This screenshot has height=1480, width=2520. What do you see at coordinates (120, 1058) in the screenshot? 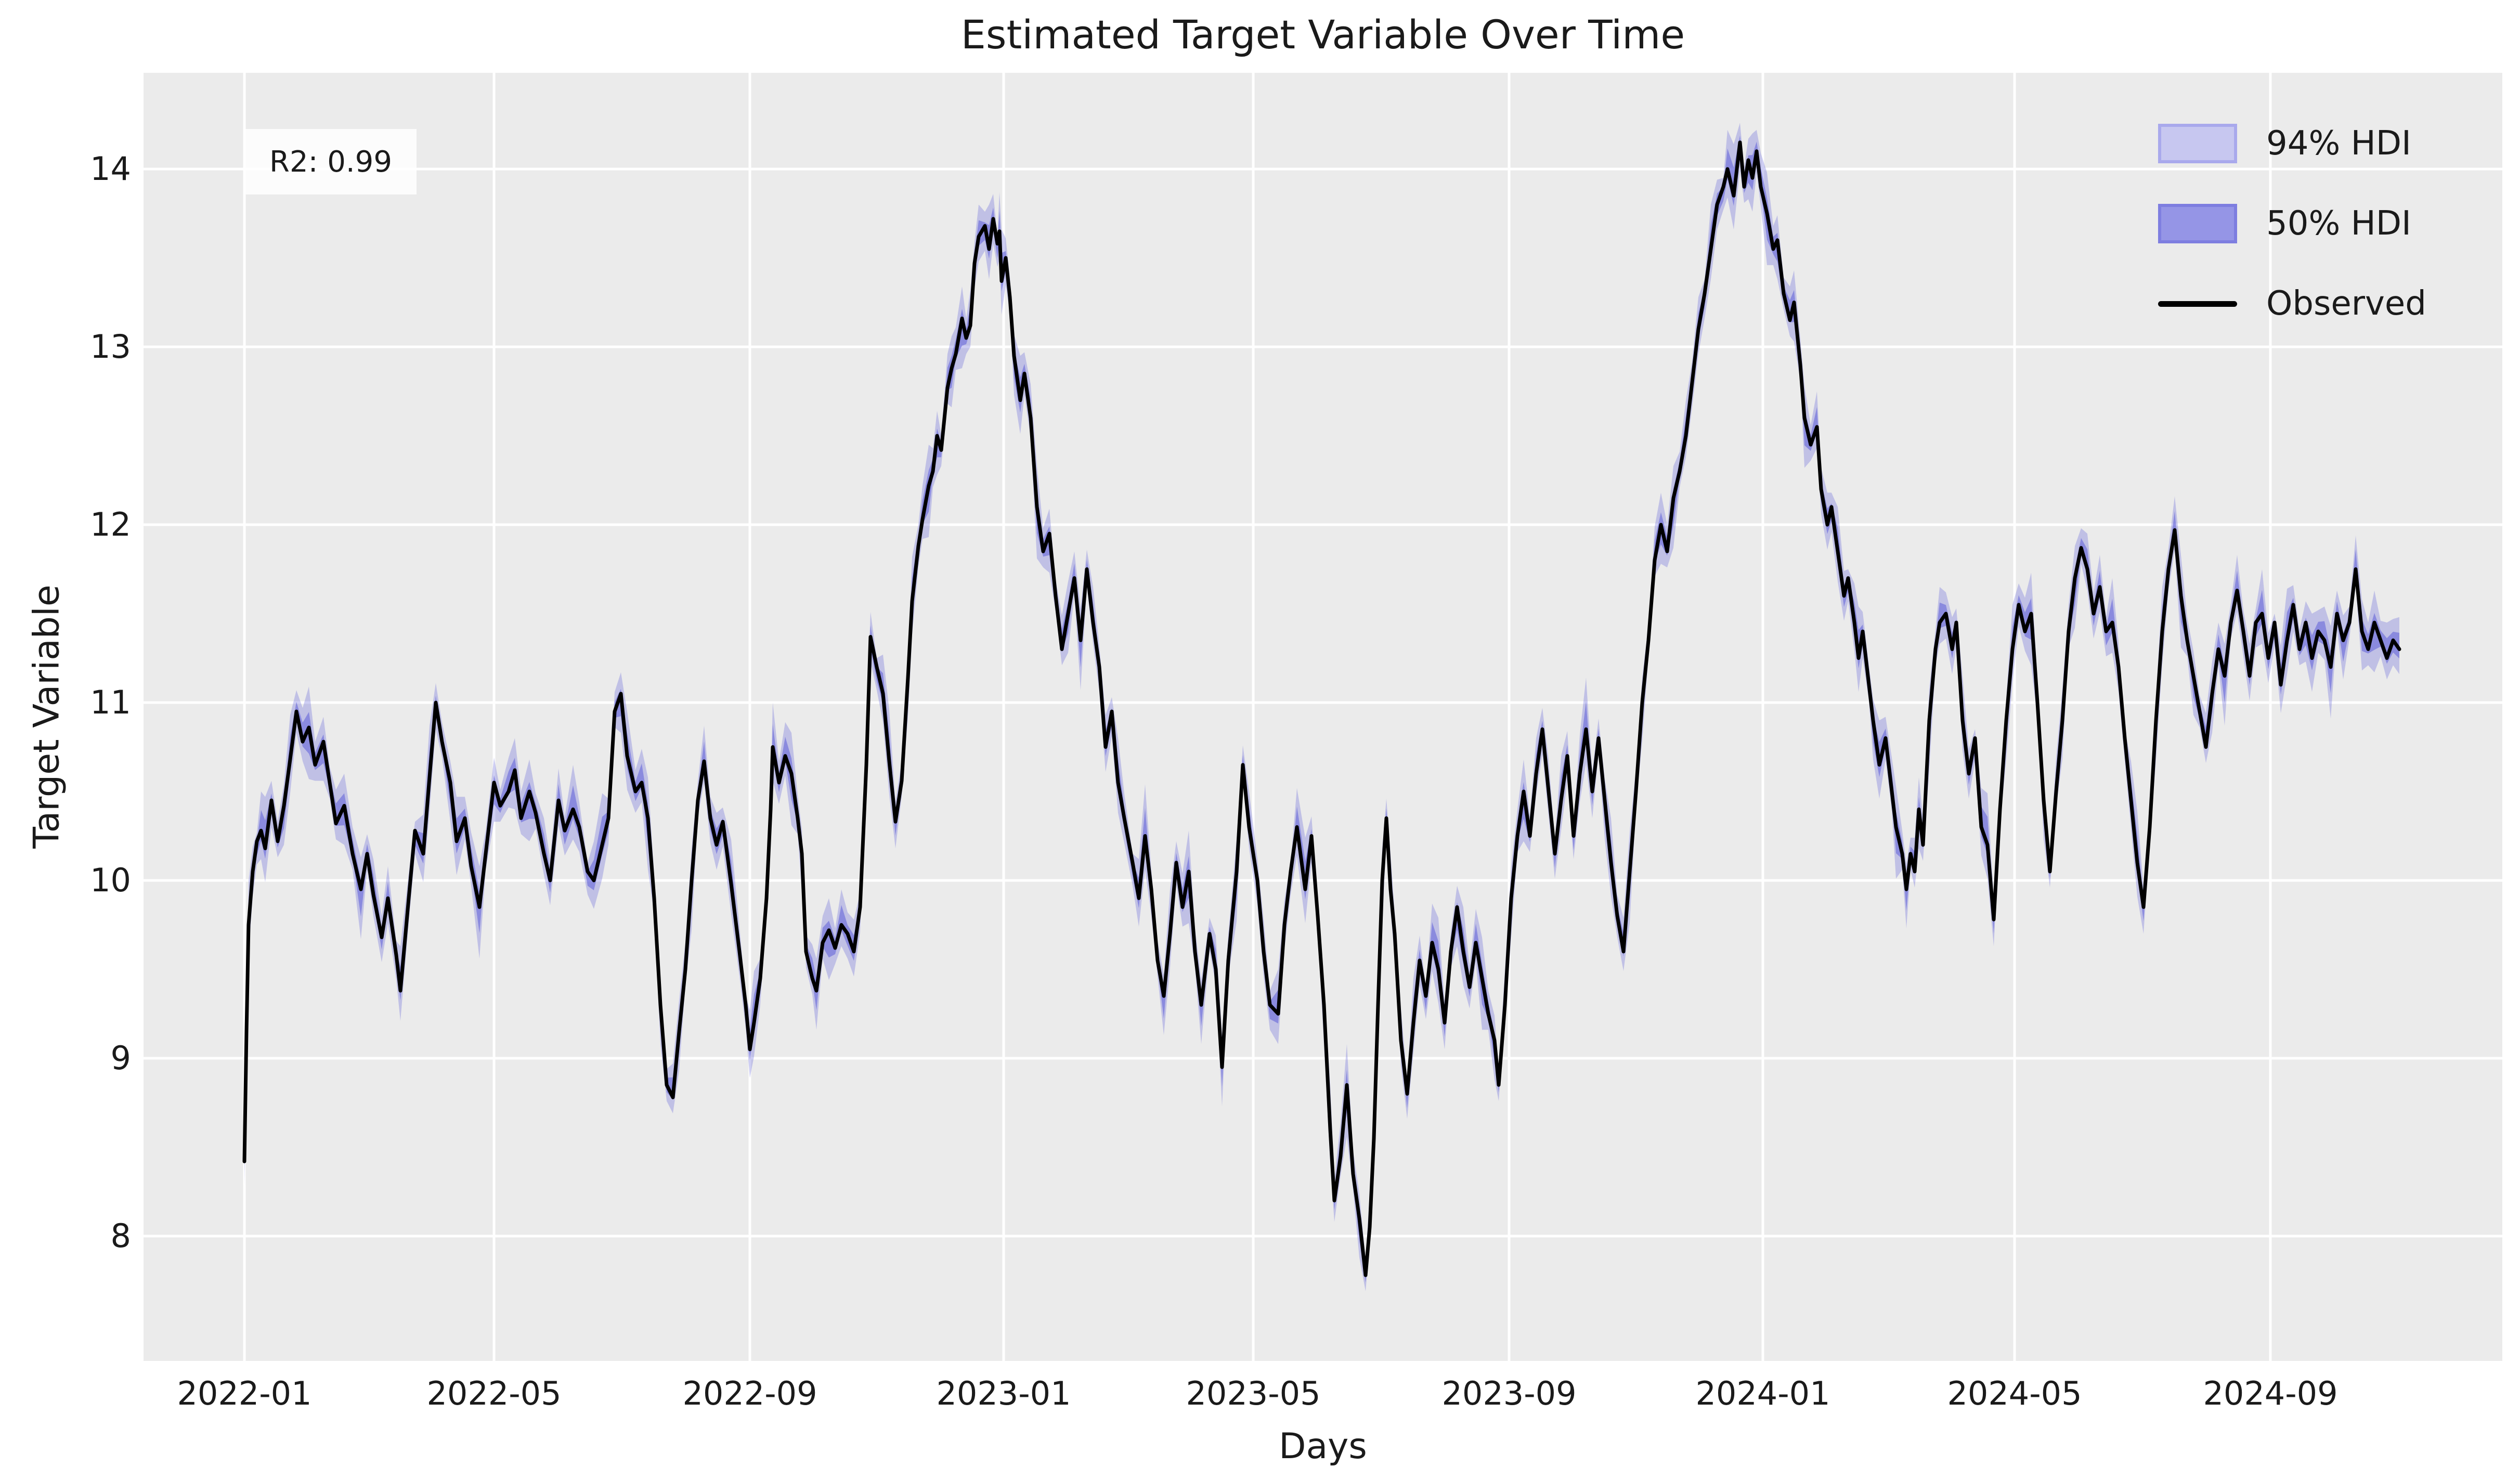
I see `y-tick-label: 9` at bounding box center [120, 1058].